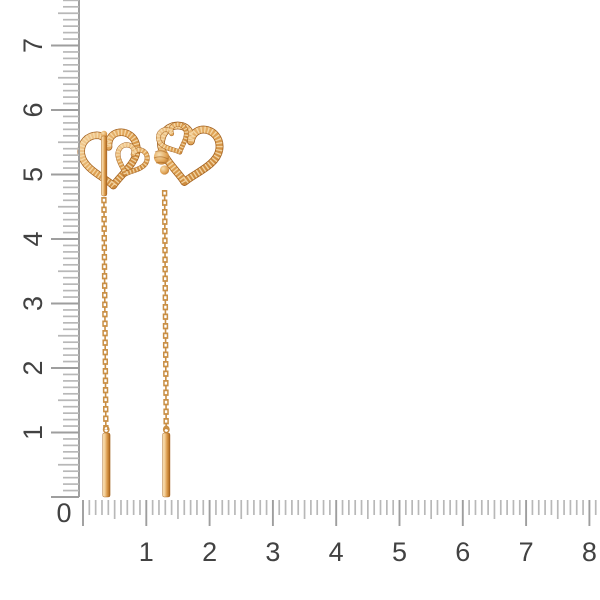 This screenshot has width=600, height=600. I want to click on clasp-bead, so click(161, 162).